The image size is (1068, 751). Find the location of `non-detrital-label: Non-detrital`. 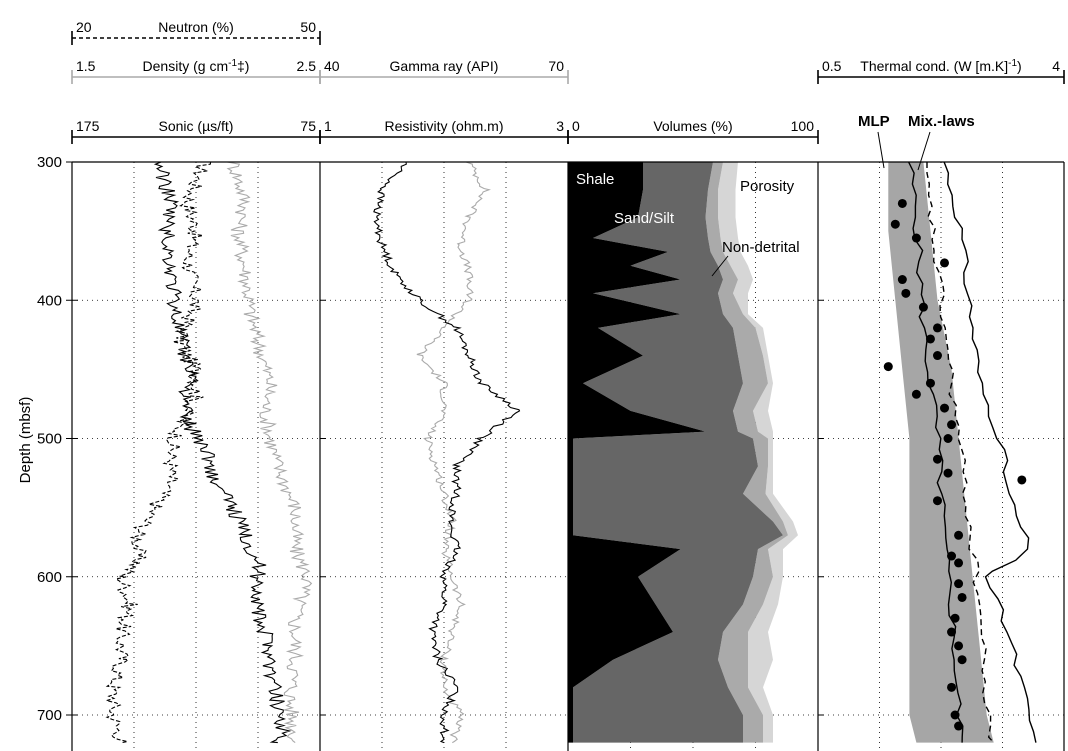

non-detrital-label: Non-detrital is located at coordinates (761, 247).